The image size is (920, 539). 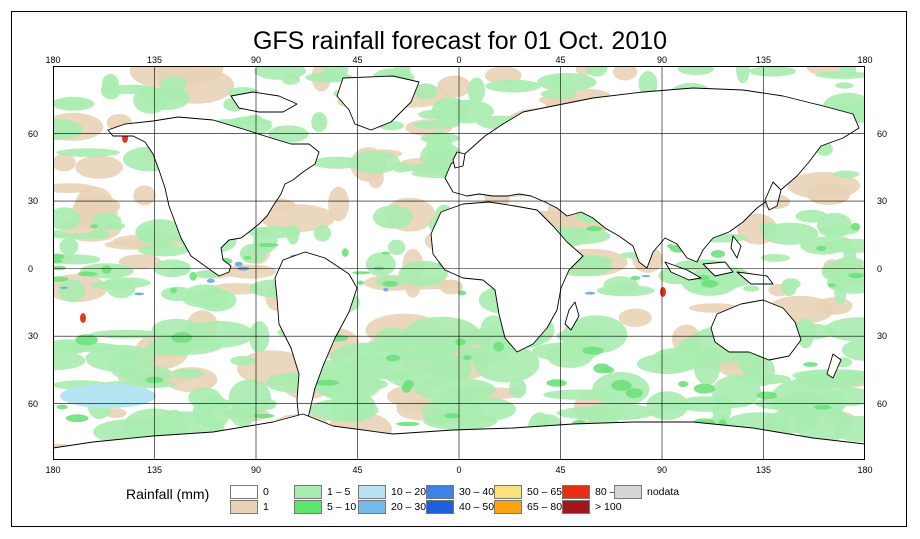 I want to click on madagascar, so click(x=572, y=316).